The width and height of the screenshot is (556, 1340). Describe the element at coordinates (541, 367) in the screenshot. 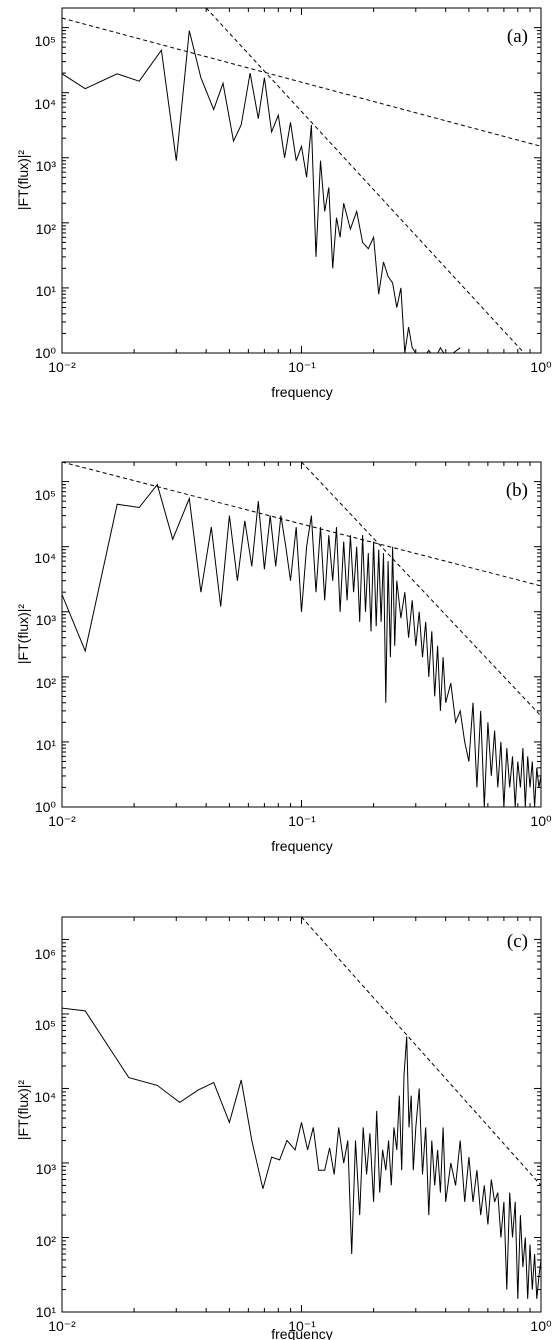

I see `panel-a-xtick-3: 10⁰` at that location.